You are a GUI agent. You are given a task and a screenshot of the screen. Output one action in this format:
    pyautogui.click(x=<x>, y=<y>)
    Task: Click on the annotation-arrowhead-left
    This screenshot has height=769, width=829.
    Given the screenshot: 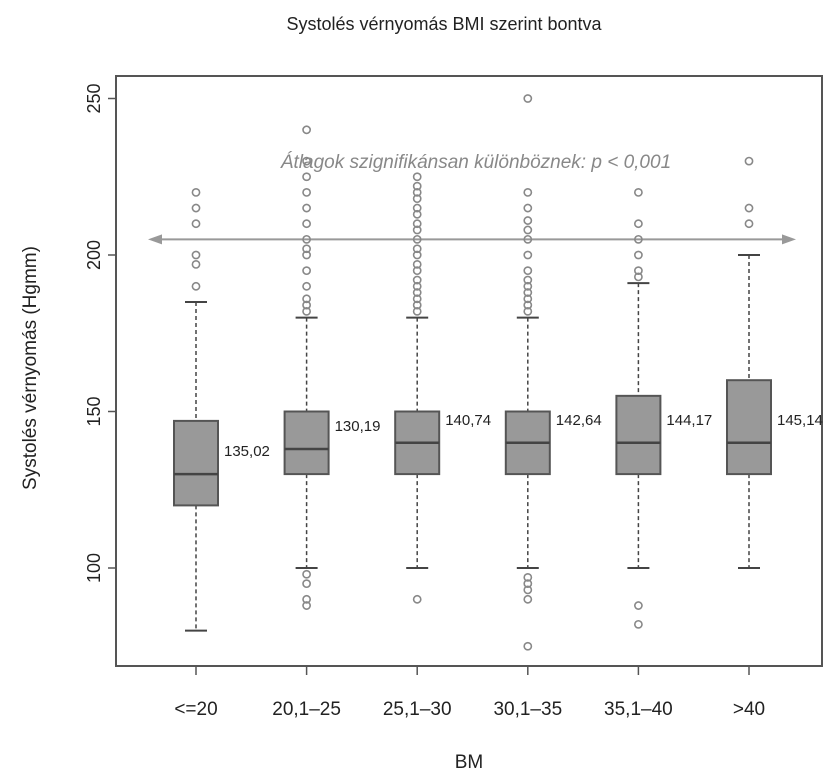 What is the action you would take?
    pyautogui.click(x=155, y=239)
    